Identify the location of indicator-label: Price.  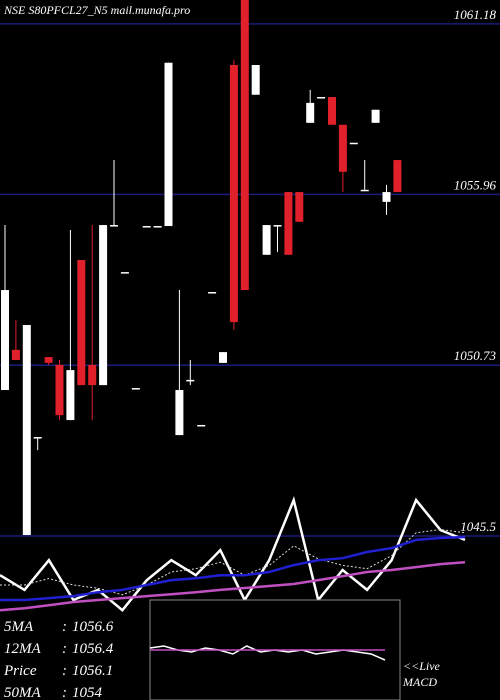
(20, 671).